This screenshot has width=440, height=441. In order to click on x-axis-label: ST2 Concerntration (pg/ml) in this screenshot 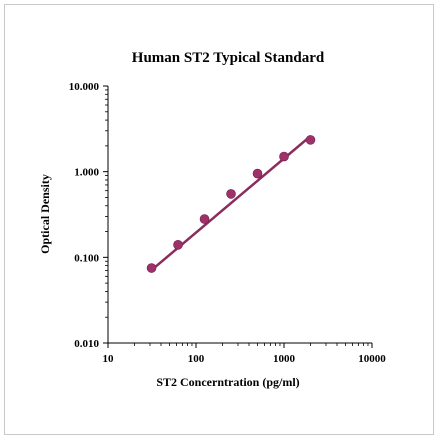, I will do `click(227, 382)`.